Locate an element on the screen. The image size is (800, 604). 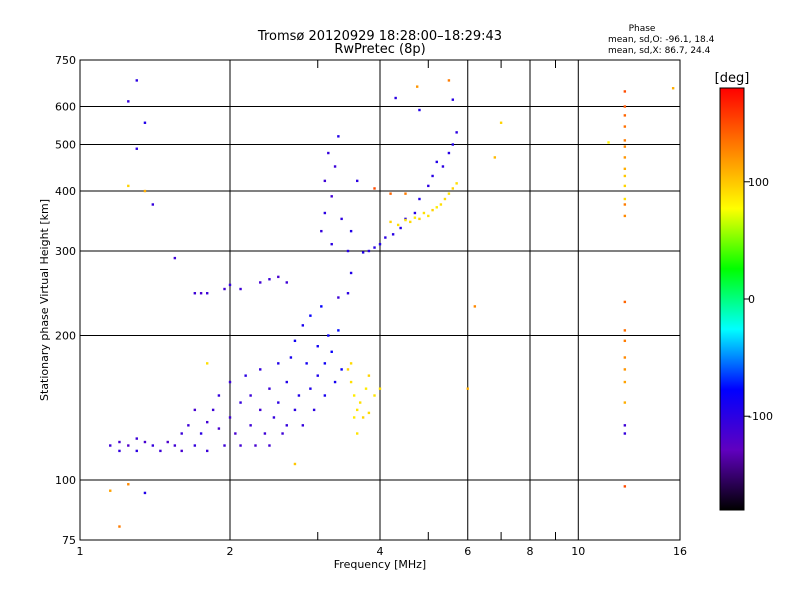
colorbar-tick-label: 0 is located at coordinates (751, 299).